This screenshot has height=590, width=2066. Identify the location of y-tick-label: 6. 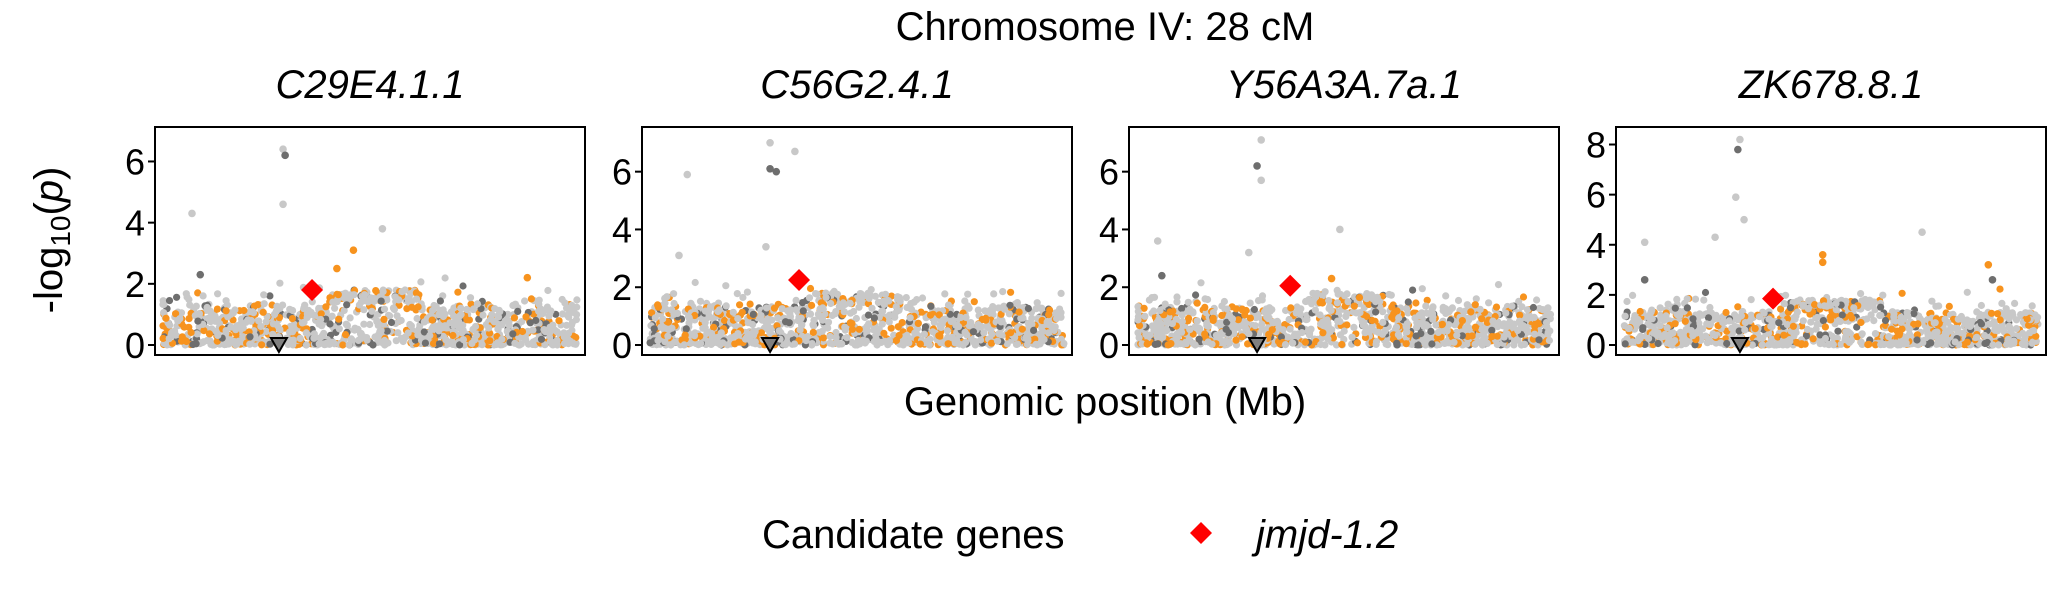
(135, 161).